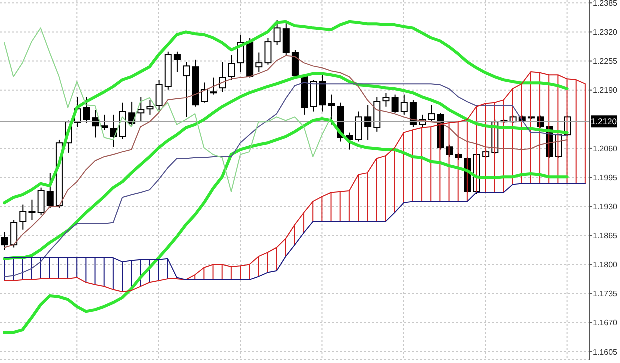 This screenshot has width=620, height=363. I want to click on y-tick-label: 1.2060, so click(605, 149).